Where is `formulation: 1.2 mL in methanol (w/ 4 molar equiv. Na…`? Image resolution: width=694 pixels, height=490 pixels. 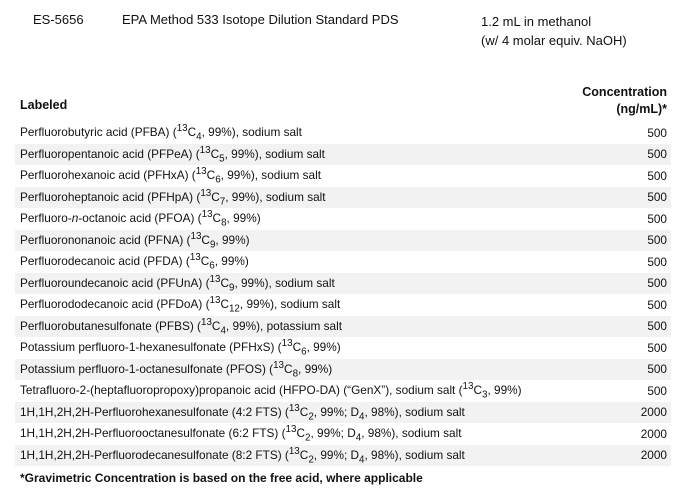 formulation: 1.2 mL in methanol (w/ 4 molar equiv. Na… is located at coordinates (554, 31).